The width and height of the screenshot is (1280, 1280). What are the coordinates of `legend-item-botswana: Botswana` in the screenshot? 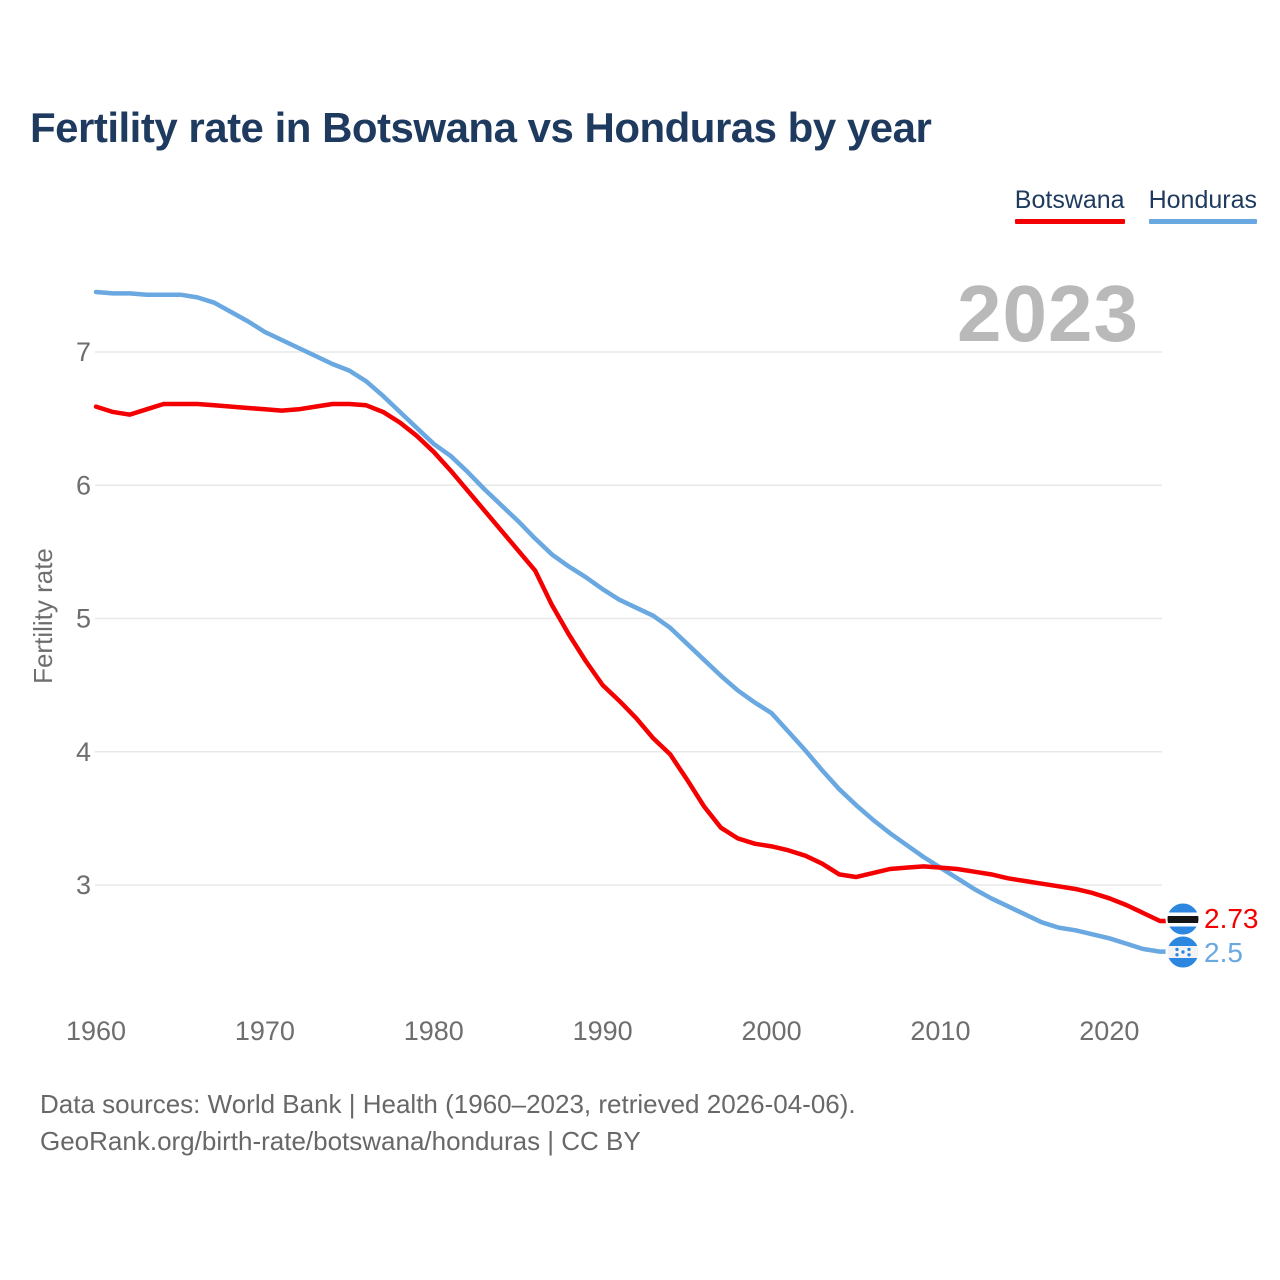 It's located at (1069, 205).